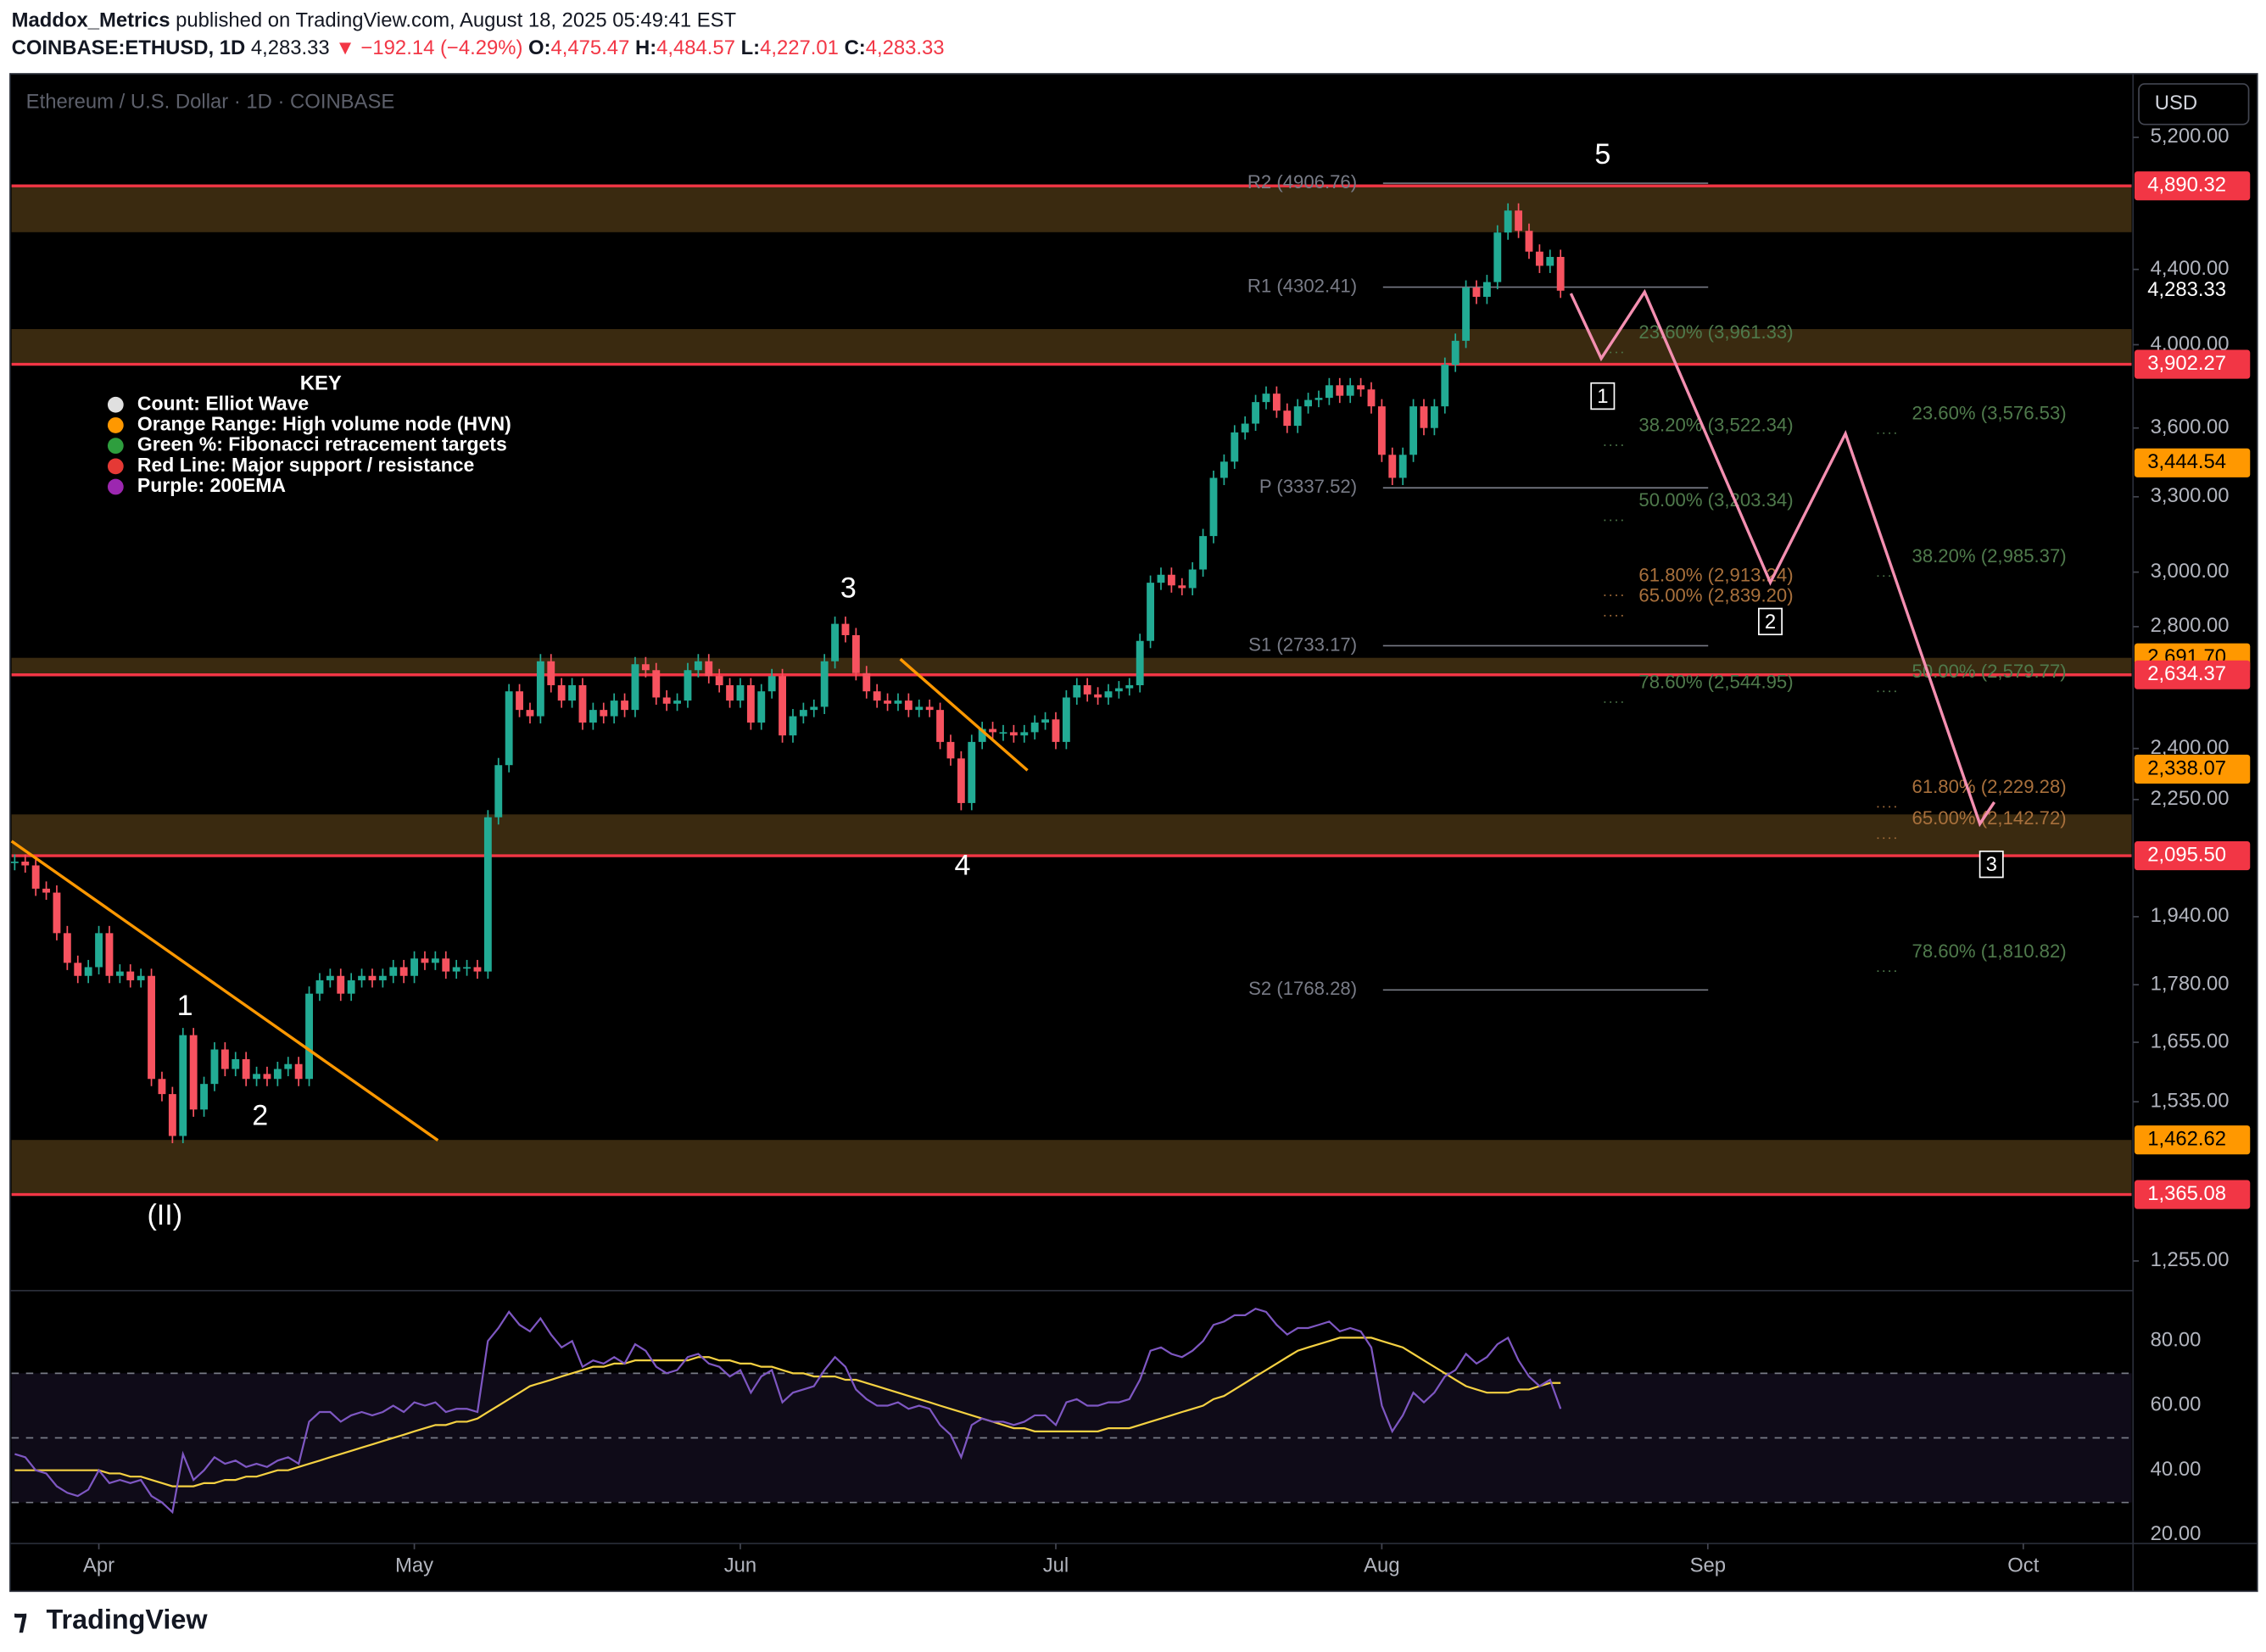 The image size is (2266, 1652). I want to click on y-tick-label: 3,600.00, so click(2190, 427).